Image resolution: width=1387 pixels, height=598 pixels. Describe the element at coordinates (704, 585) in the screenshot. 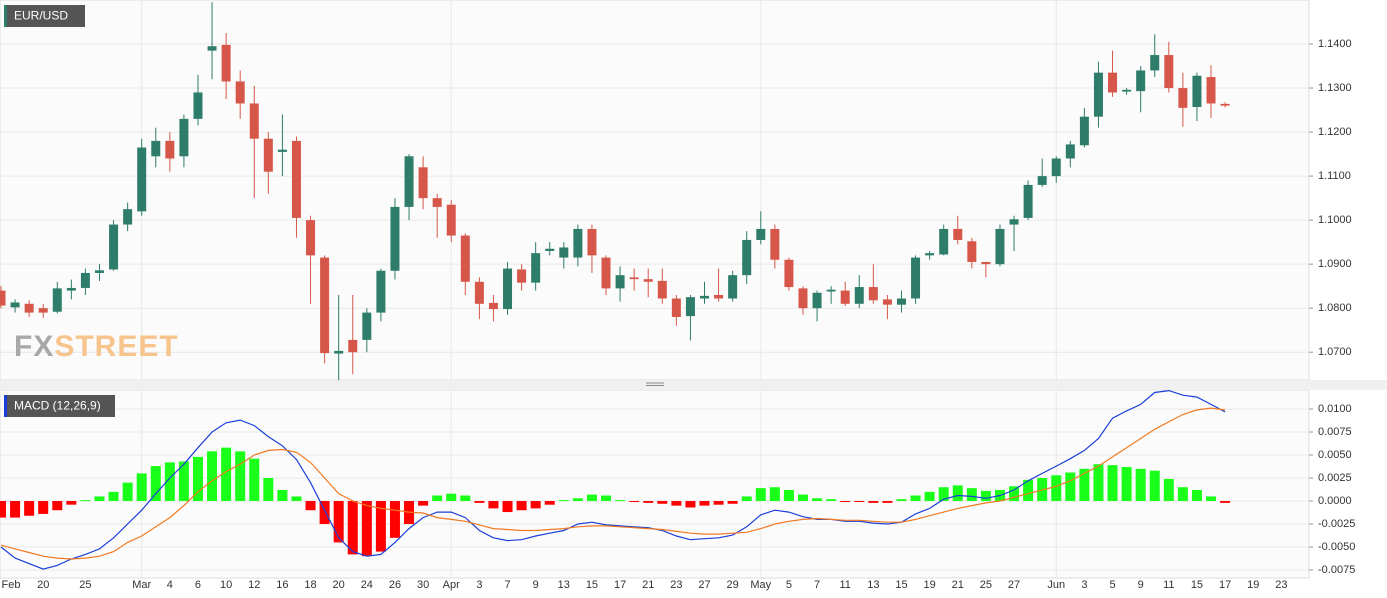

I see `x-tick-label: 27` at that location.